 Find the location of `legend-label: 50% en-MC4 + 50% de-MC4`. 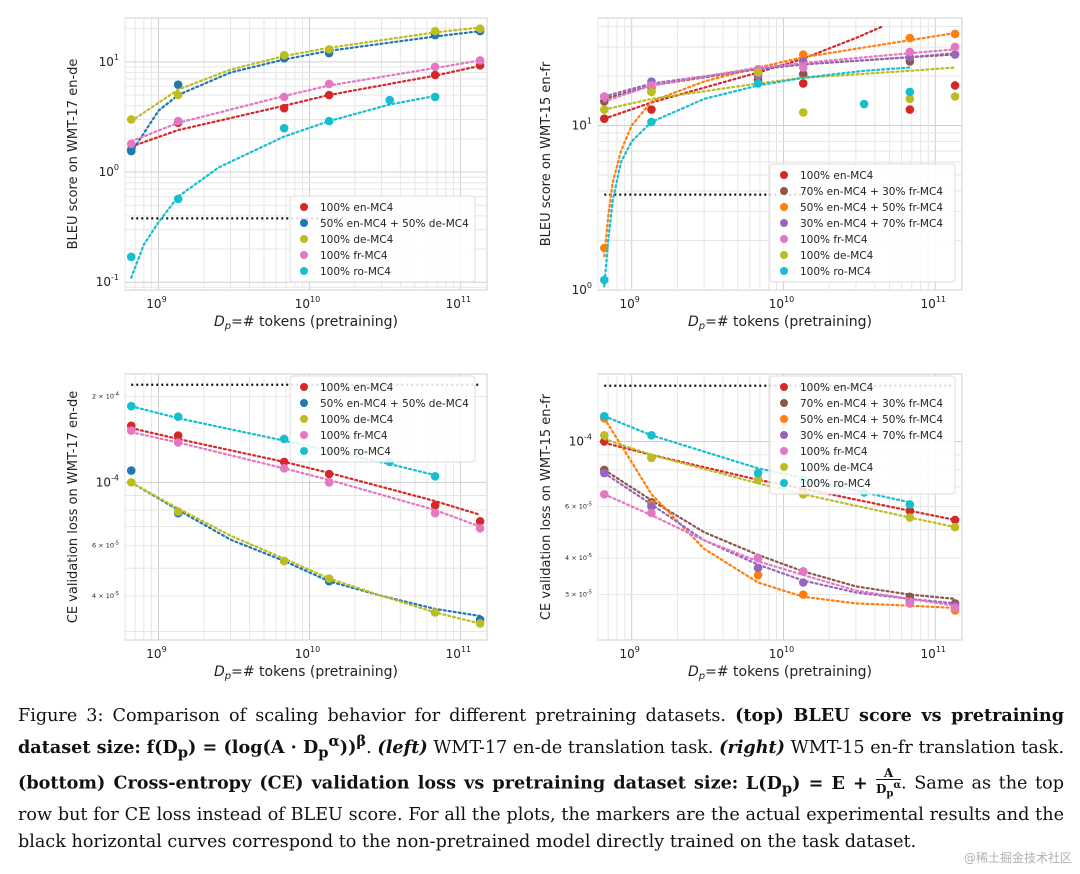

legend-label: 50% en-MC4 + 50% de-MC4 is located at coordinates (394, 404).